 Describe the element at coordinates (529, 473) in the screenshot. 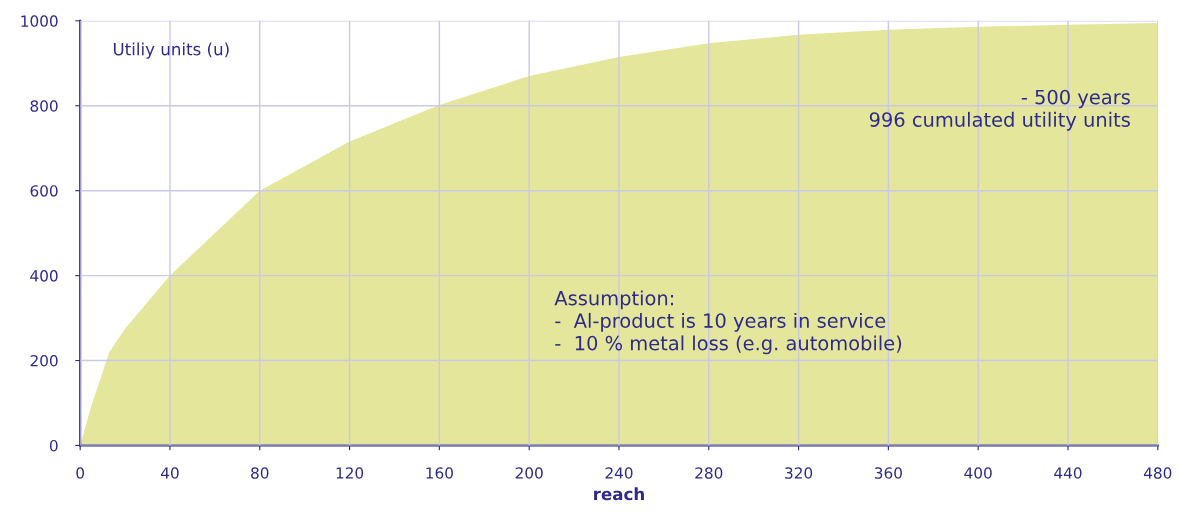

I see `x-tick-label: 200` at that location.